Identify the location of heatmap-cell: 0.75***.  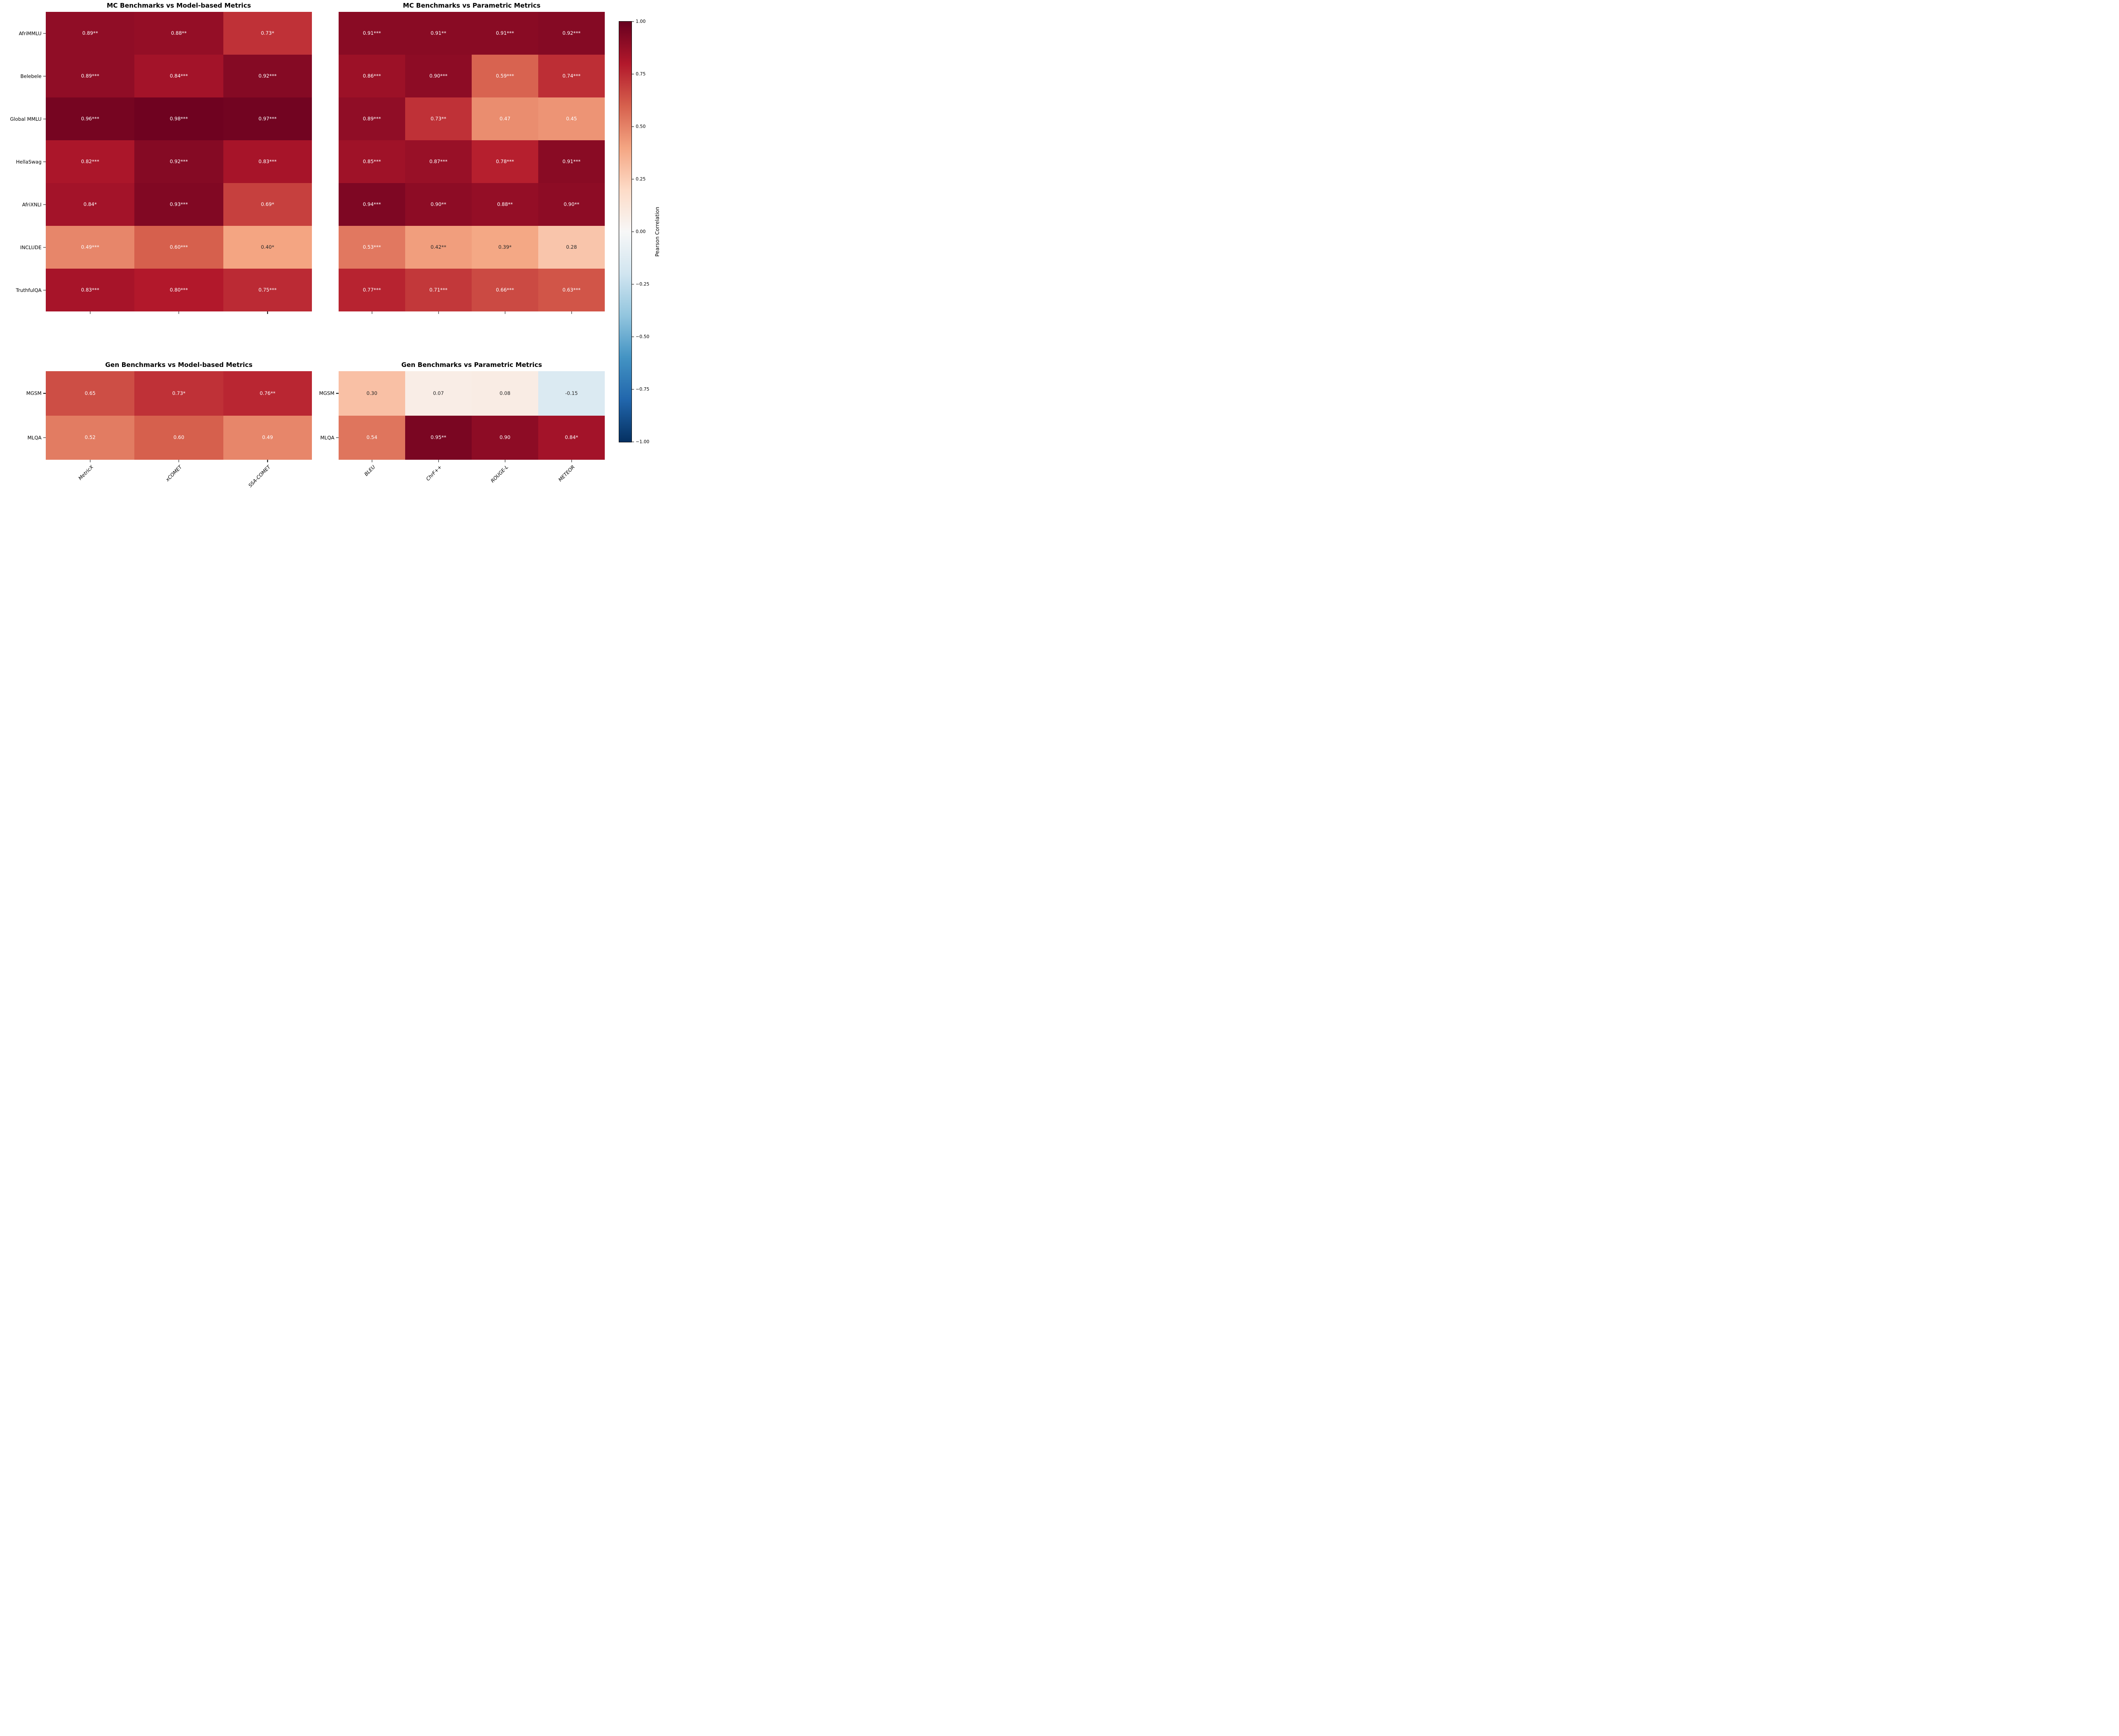
(267, 290).